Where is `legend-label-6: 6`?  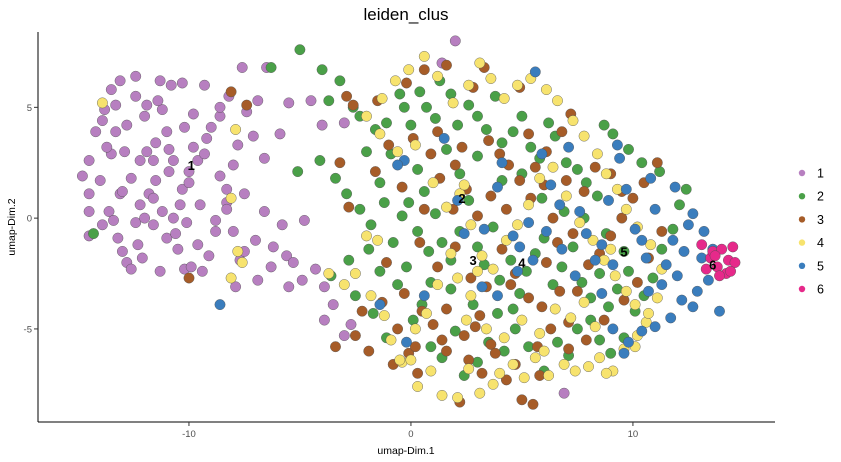 legend-label-6: 6 is located at coordinates (820, 290).